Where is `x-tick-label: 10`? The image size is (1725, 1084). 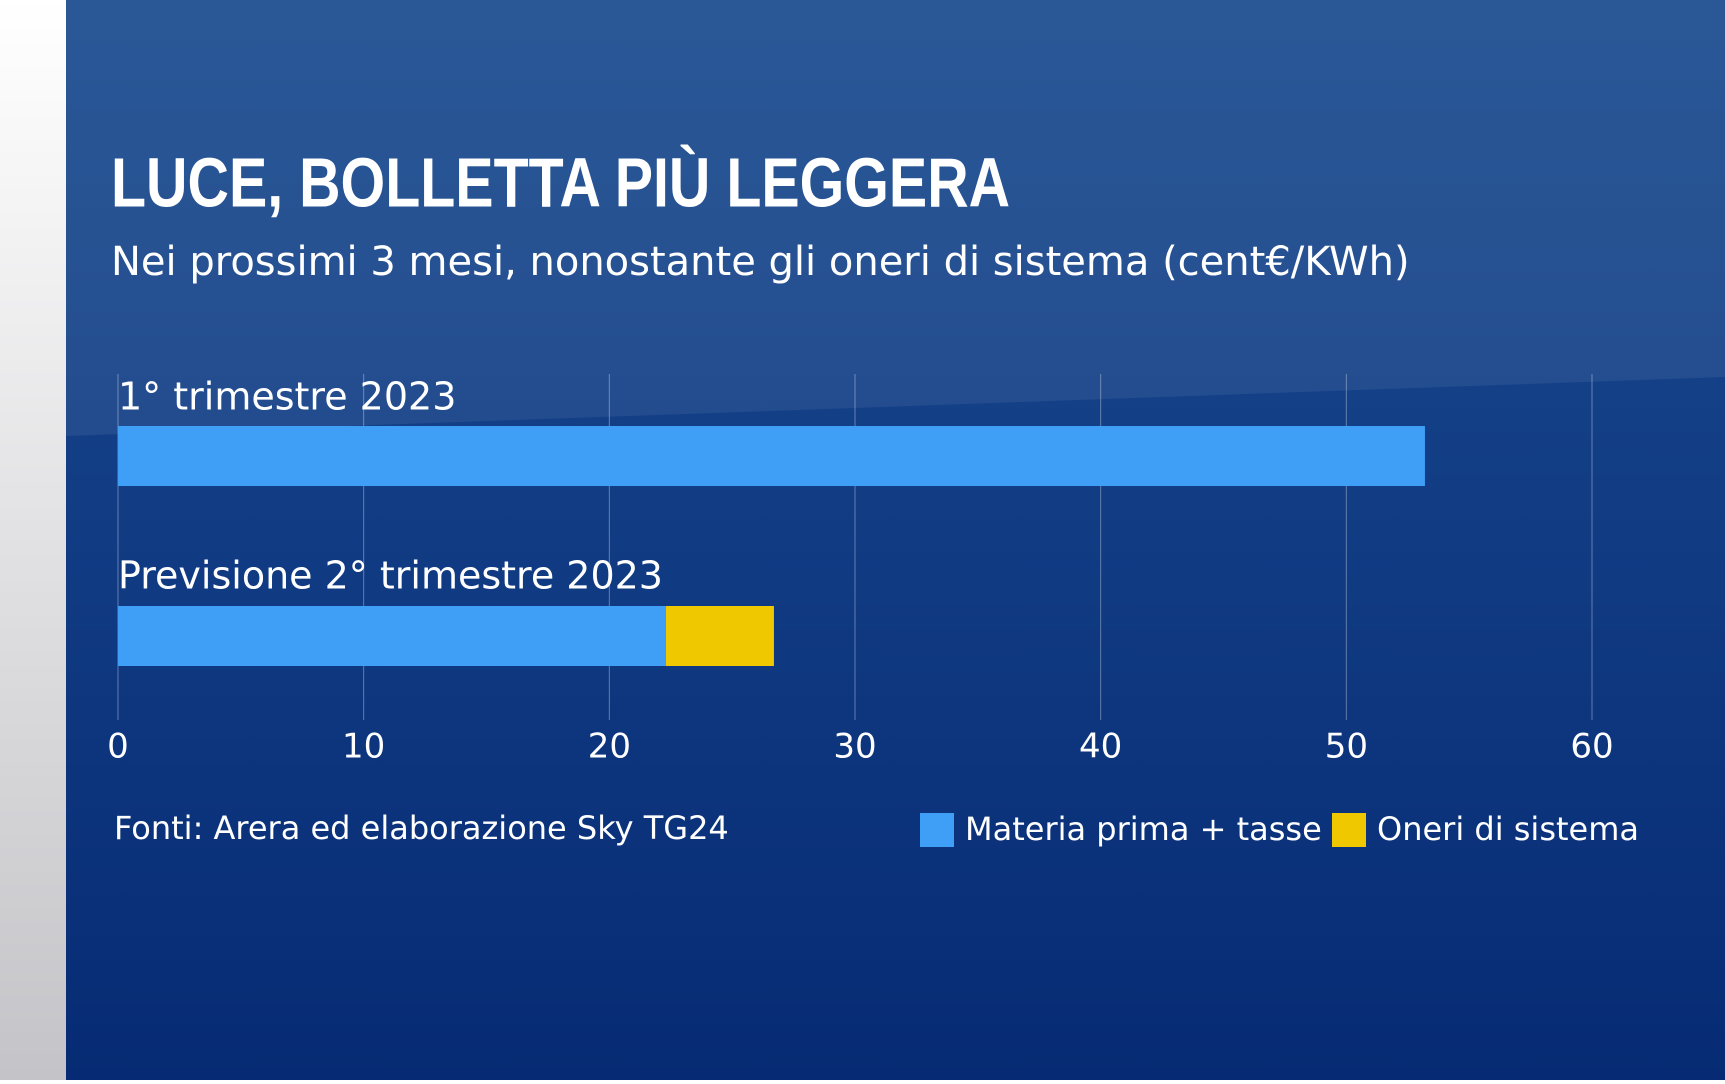 x-tick-label: 10 is located at coordinates (363, 747).